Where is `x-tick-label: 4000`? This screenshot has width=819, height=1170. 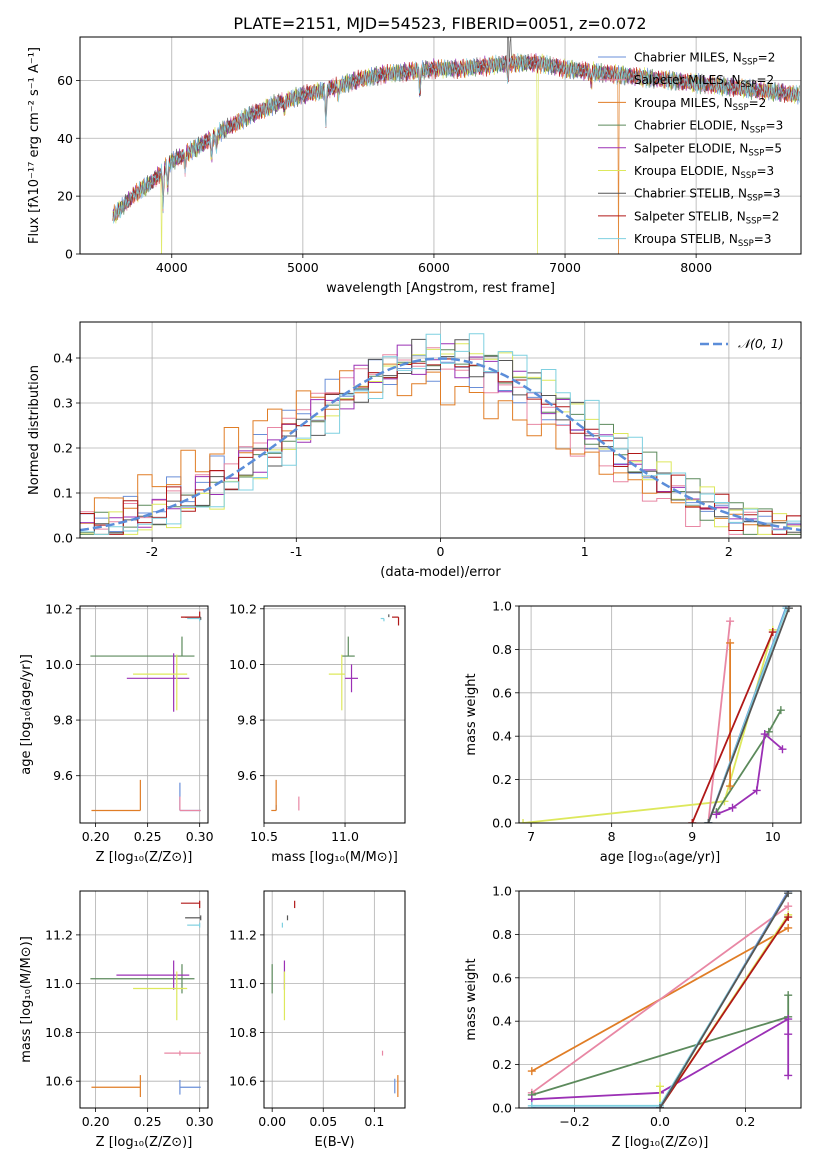 x-tick-label: 4000 is located at coordinates (172, 267).